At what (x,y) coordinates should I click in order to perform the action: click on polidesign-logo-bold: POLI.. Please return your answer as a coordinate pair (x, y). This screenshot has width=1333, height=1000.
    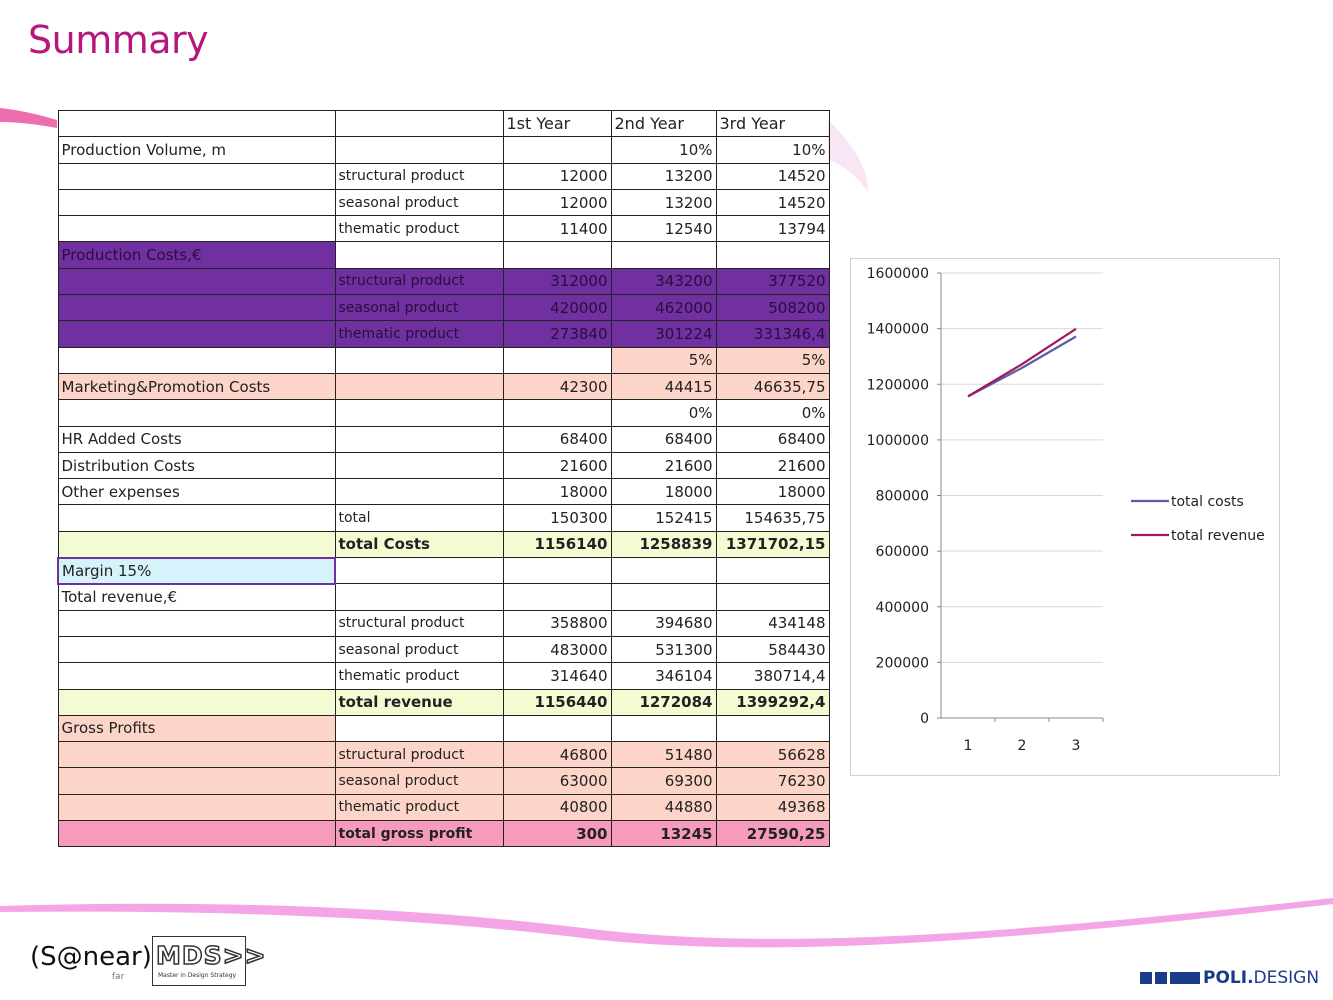
    Looking at the image, I should click on (1228, 978).